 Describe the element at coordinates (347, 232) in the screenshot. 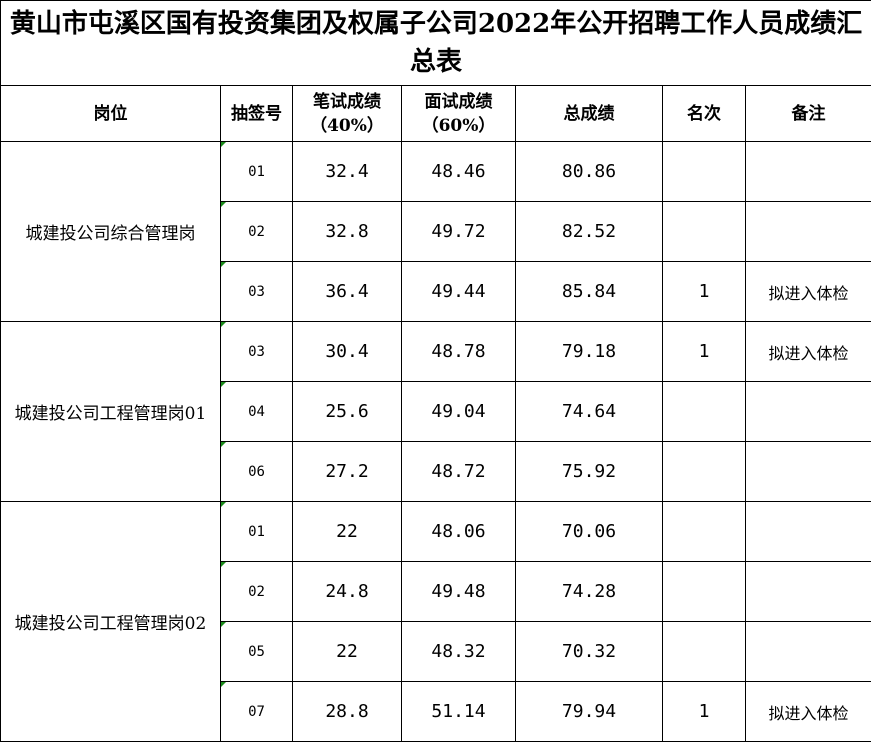

I see `cell-written: 32.8` at that location.